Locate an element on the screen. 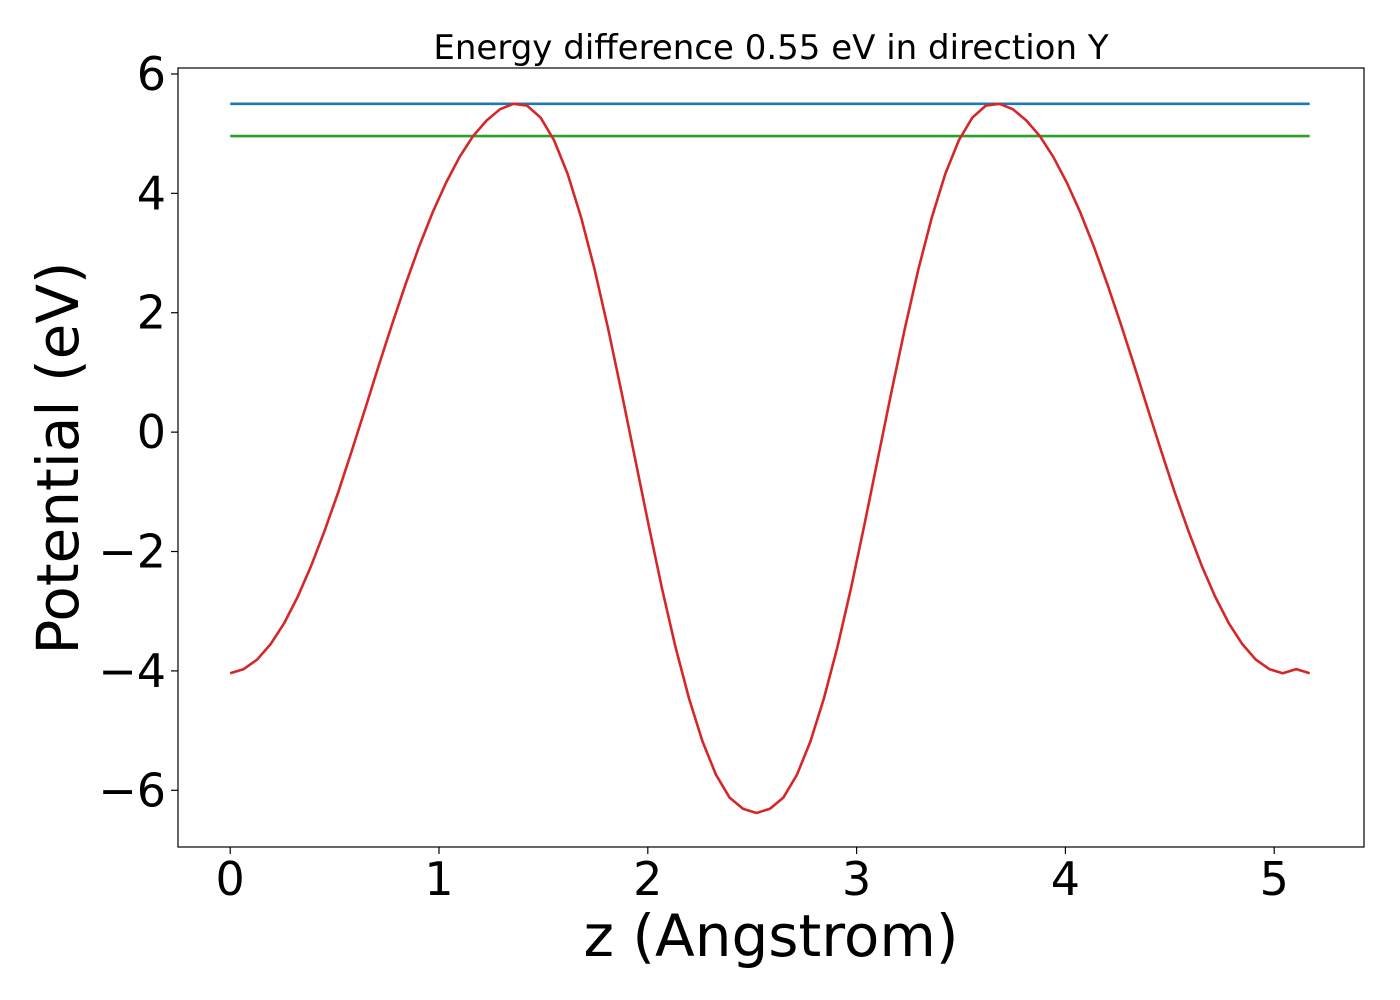  y-axis: 6 4 2 0 −2 −4 −6 is located at coordinates (138, 432).